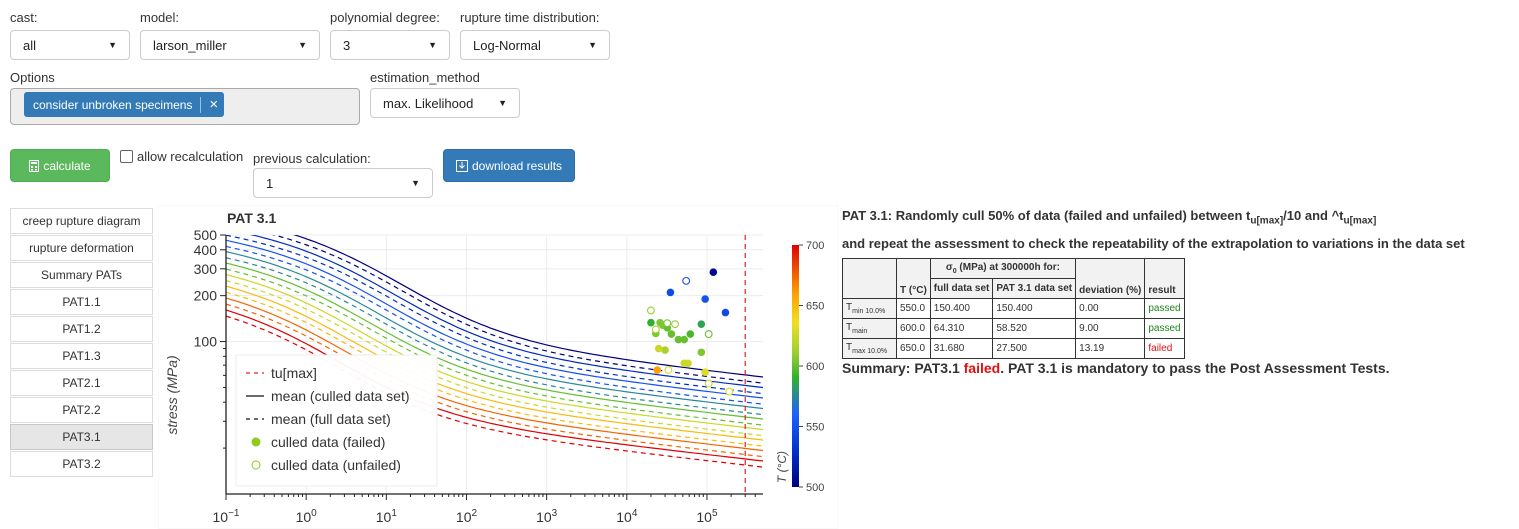 The width and height of the screenshot is (1519, 529). I want to click on legend-mean-culled: mean (culled data set), so click(340, 396).